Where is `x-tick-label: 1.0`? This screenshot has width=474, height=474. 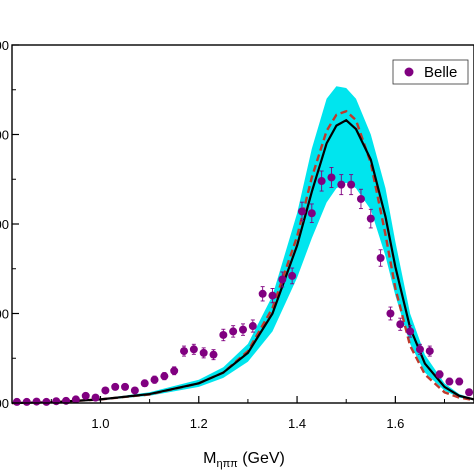
x-tick-label: 1.0 is located at coordinates (100, 423).